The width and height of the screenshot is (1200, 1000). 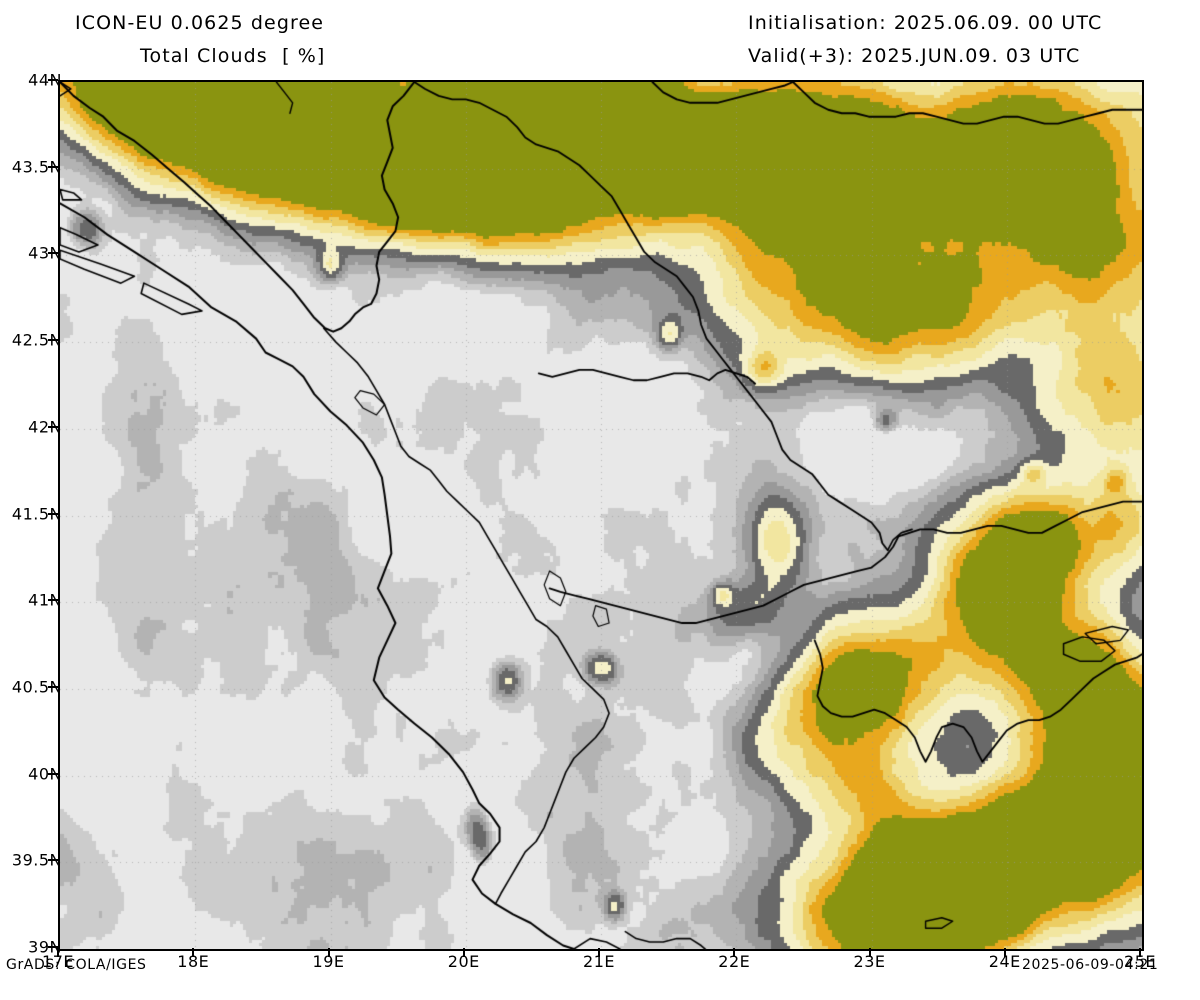 I want to click on render-timestamp: 2025-06-09-04:21, so click(x=1090, y=965).